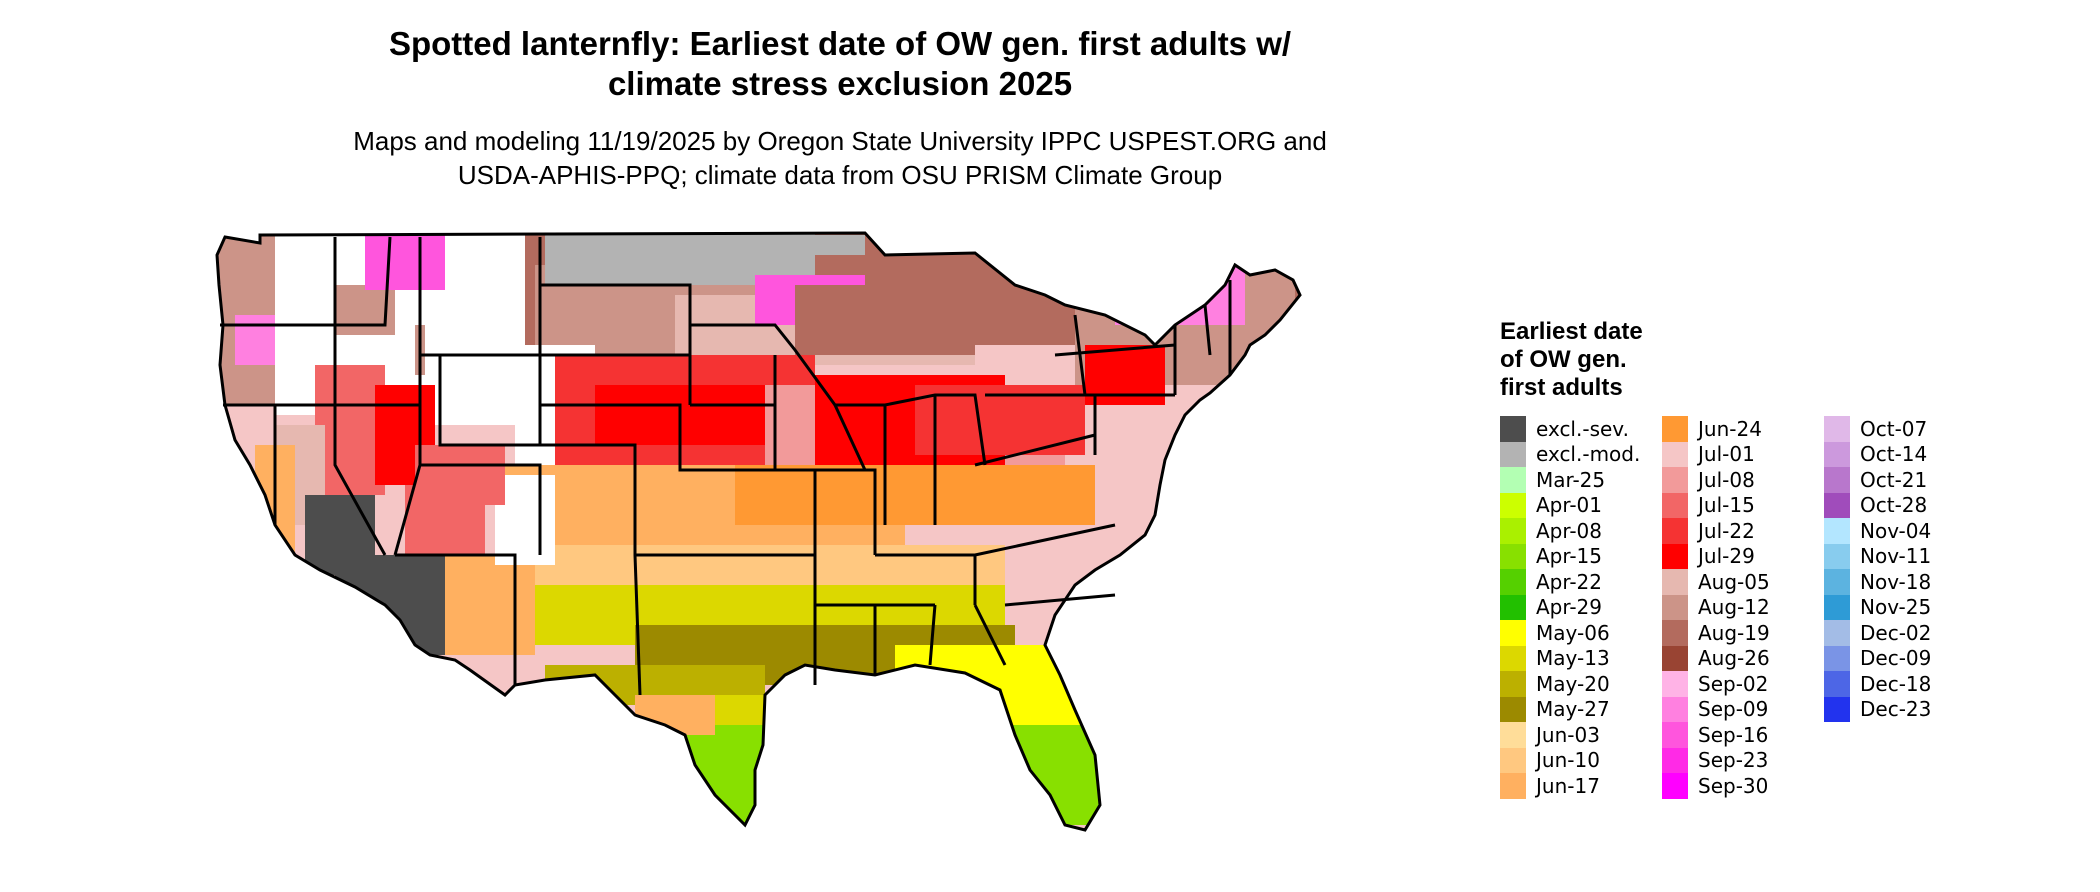  I want to click on legend-label: May-13, so click(1573, 658).